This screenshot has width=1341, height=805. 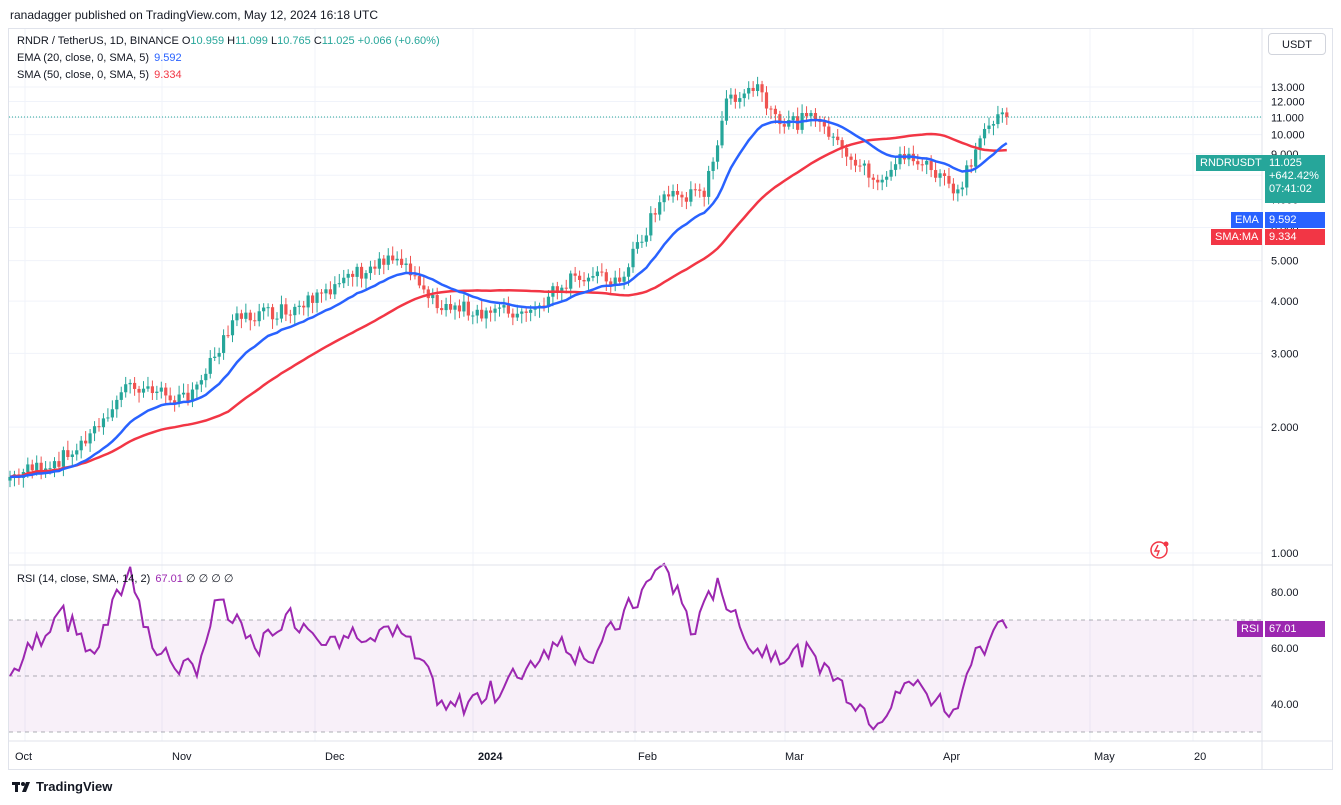 What do you see at coordinates (251, 41) in the screenshot?
I see `high-value: 11.099` at bounding box center [251, 41].